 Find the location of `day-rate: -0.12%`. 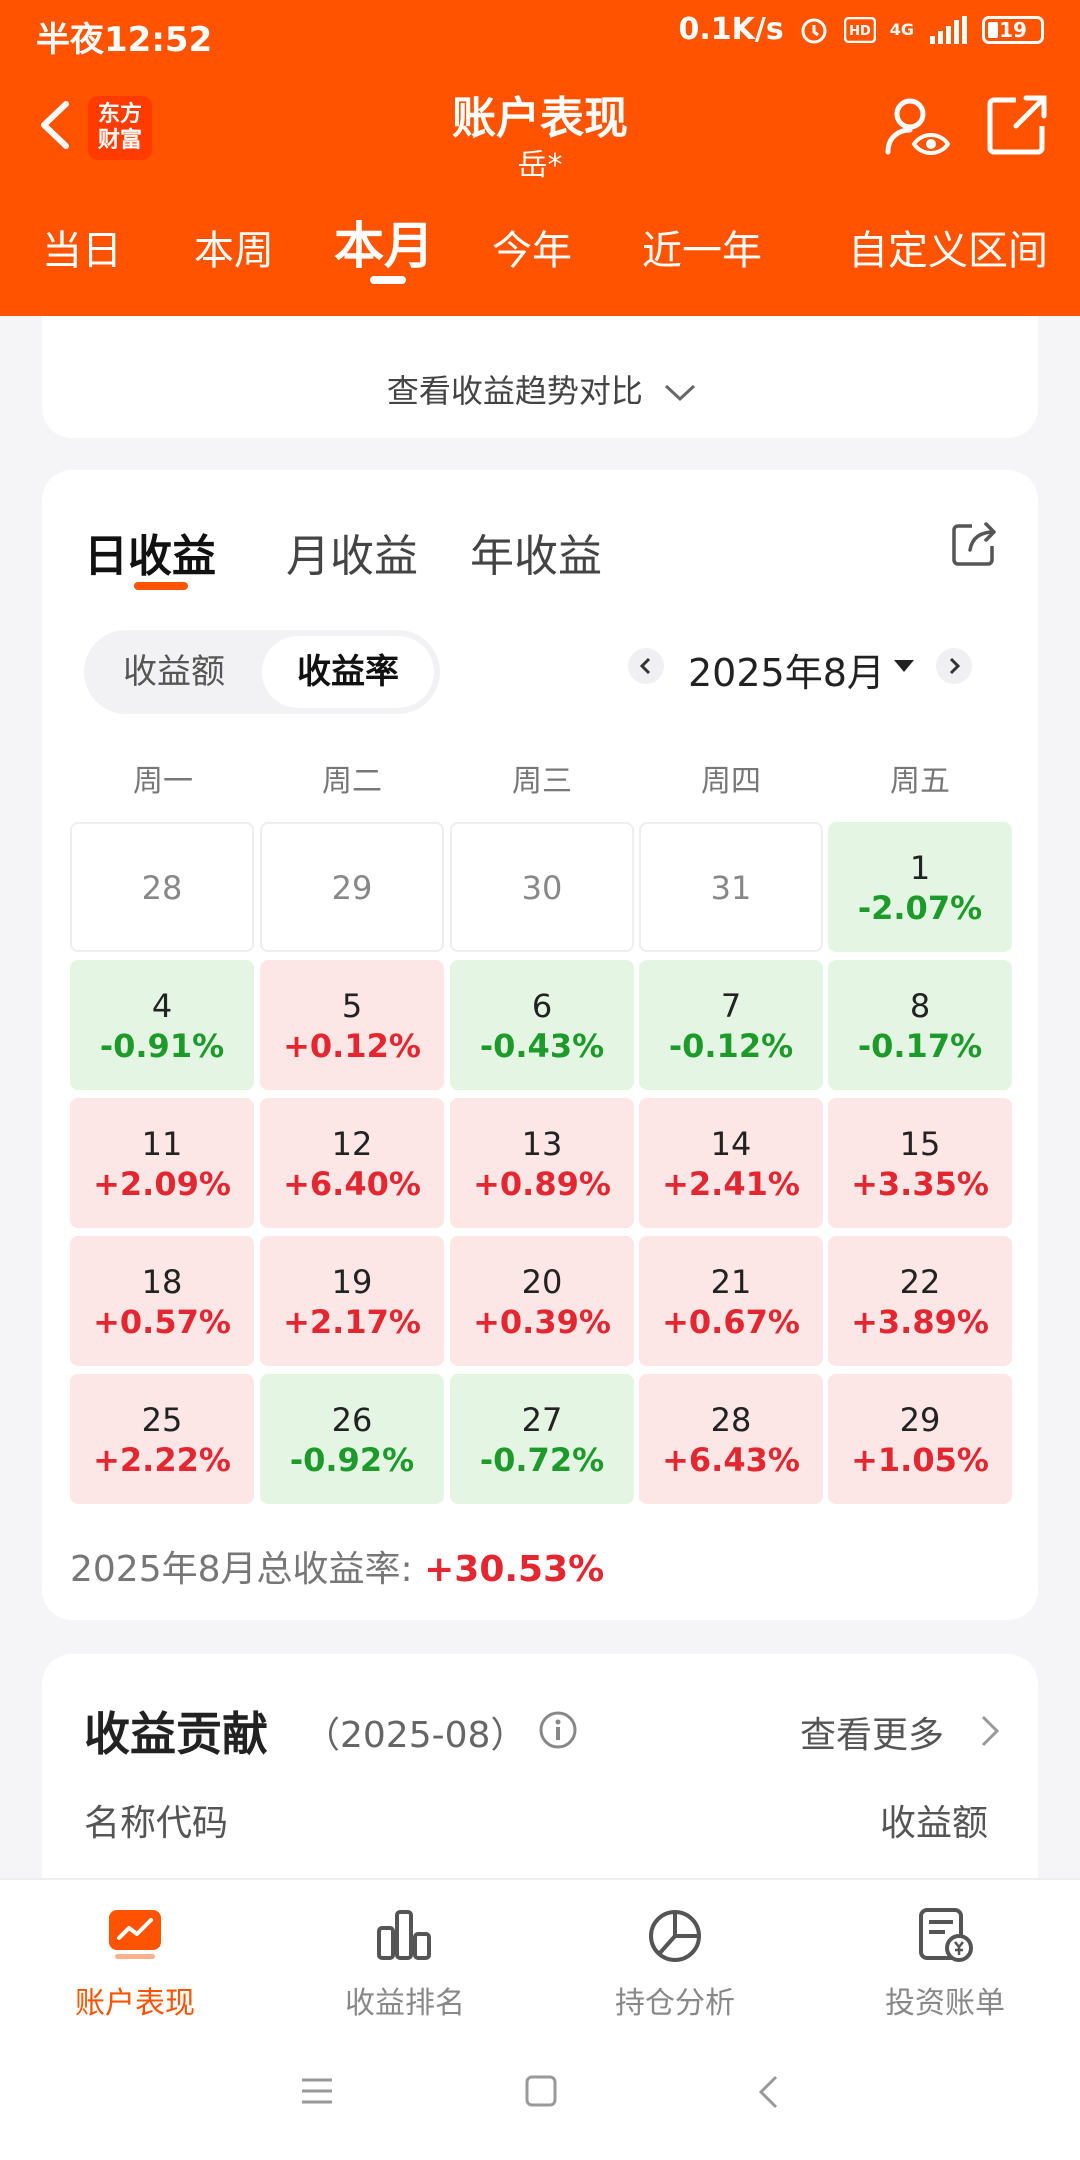

day-rate: -0.12% is located at coordinates (731, 1046).